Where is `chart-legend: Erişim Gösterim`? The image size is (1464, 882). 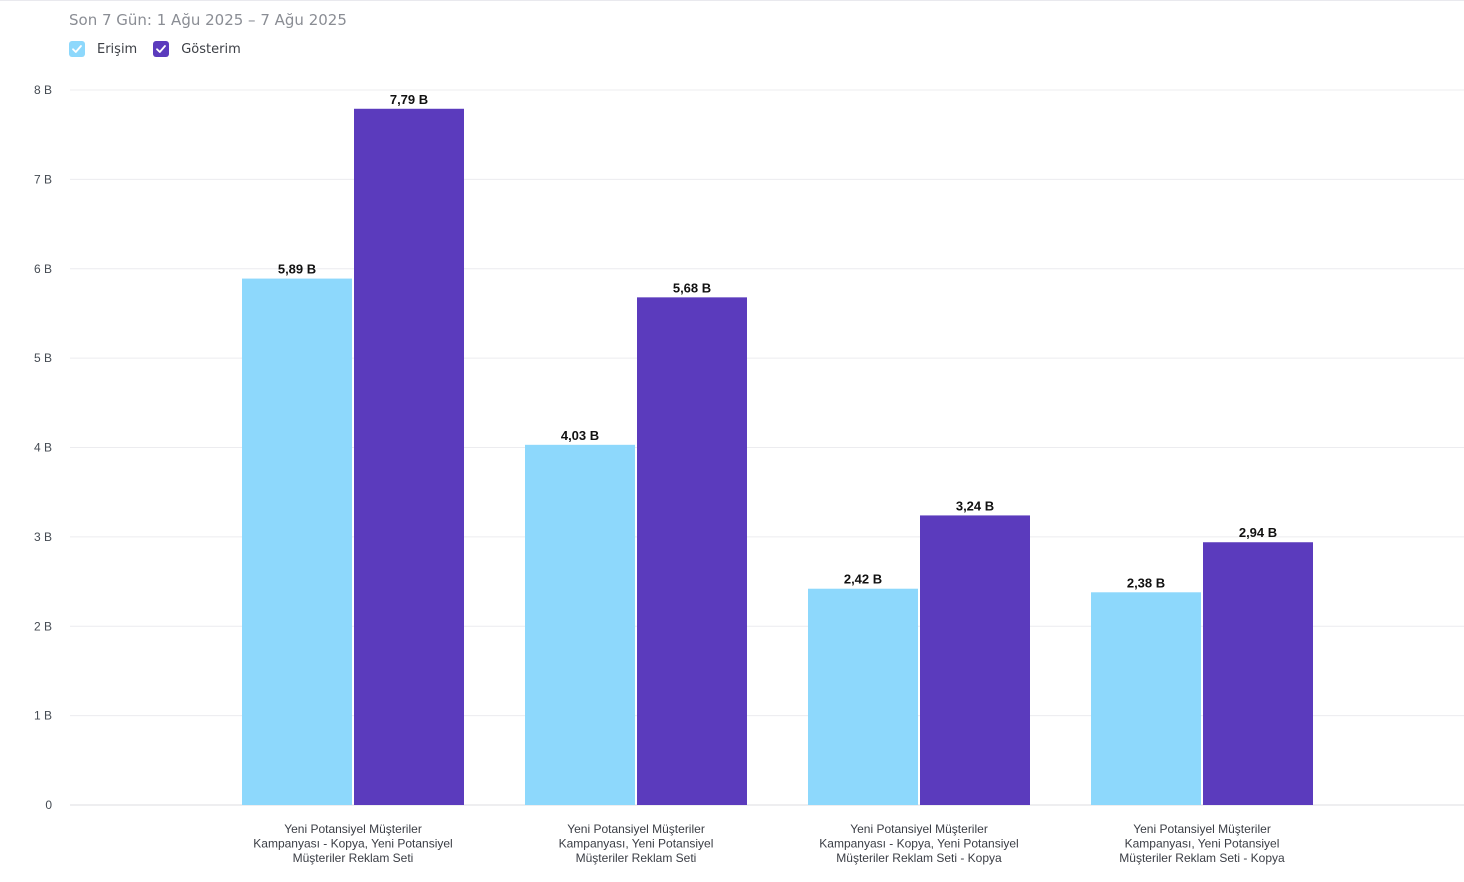 chart-legend: Erişim Gösterim is located at coordinates (163, 49).